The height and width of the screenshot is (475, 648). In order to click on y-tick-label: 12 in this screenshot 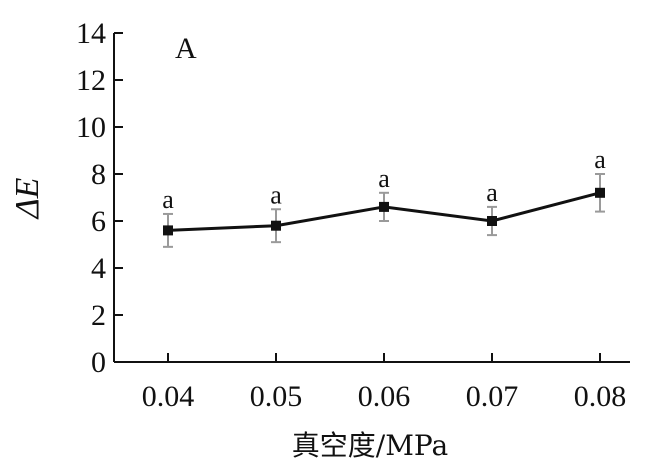, I will do `click(91, 80)`.